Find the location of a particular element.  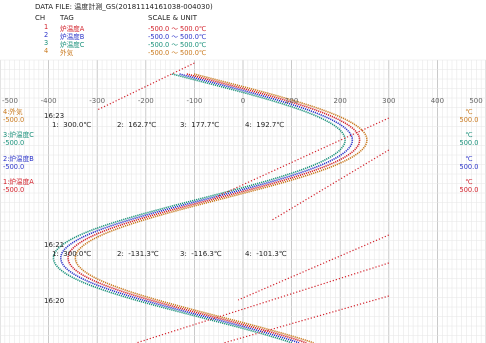

x-tick-label: 0 is located at coordinates (243, 101).